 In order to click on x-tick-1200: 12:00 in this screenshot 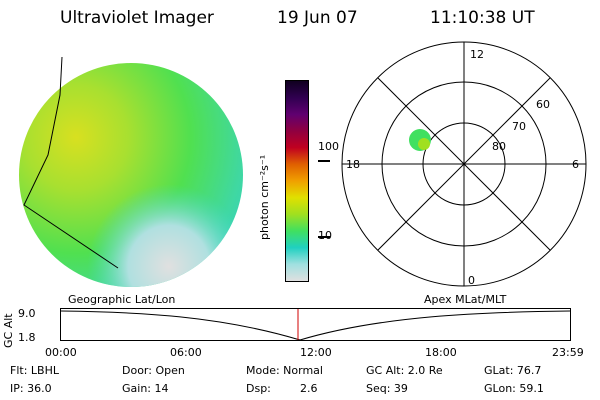, I will do `click(316, 352)`.